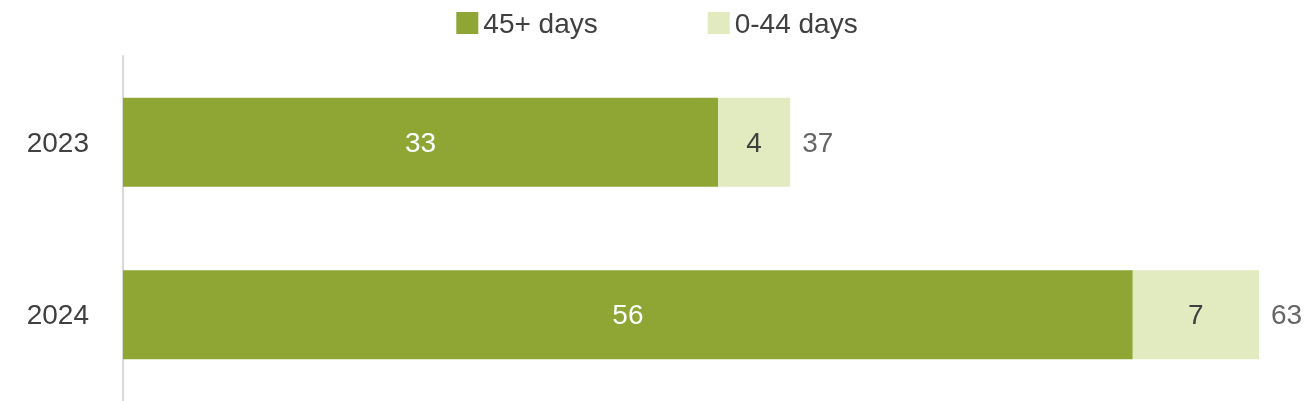 The height and width of the screenshot is (401, 1314). I want to click on y-tick-label: 2023, so click(57, 142).